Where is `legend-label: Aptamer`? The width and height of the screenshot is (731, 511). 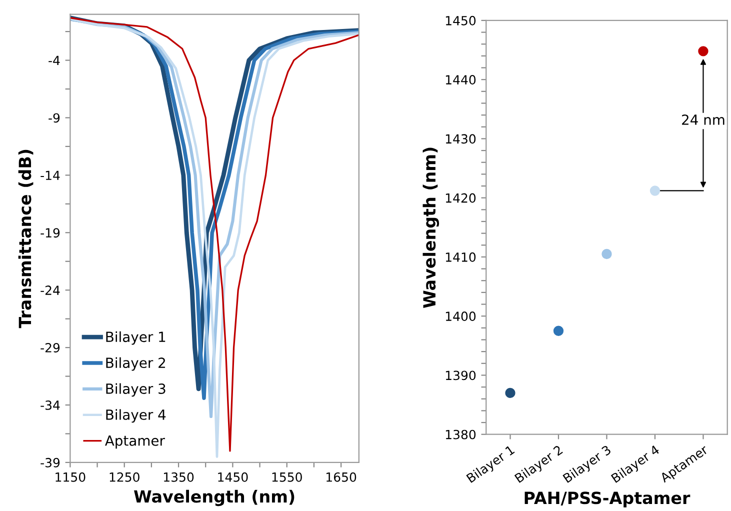 legend-label: Aptamer is located at coordinates (135, 442).